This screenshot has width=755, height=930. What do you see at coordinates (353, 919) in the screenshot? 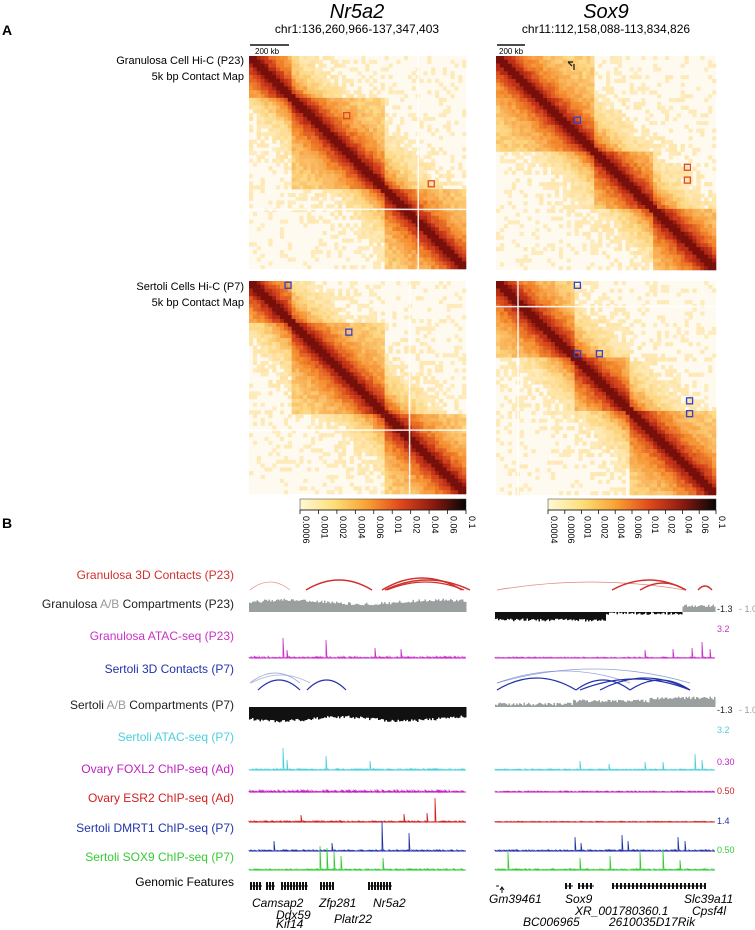
I see `gene-label-platr22: Platr22` at bounding box center [353, 919].